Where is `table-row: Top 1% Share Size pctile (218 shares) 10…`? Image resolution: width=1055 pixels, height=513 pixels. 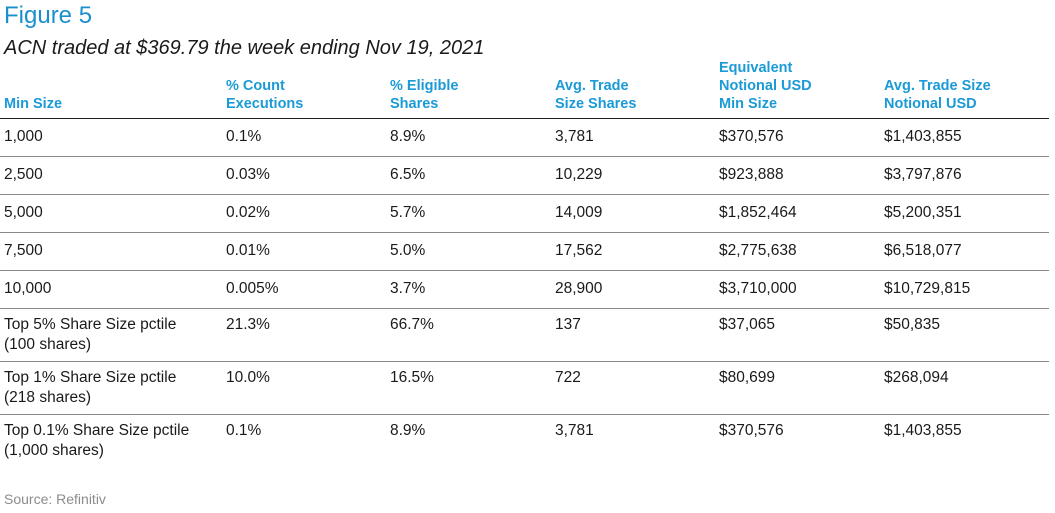
table-row: Top 1% Share Size pctile (218 shares) 10… is located at coordinates (524, 388).